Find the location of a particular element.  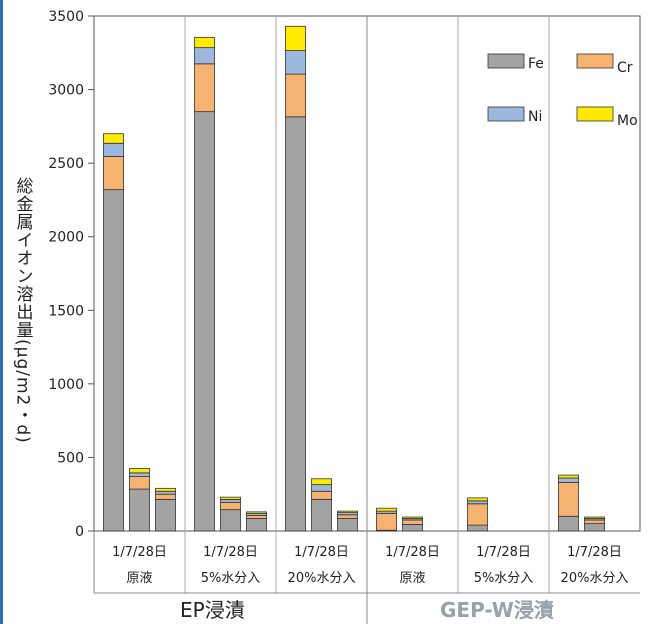

legend-swatch-cr is located at coordinates (595, 61).